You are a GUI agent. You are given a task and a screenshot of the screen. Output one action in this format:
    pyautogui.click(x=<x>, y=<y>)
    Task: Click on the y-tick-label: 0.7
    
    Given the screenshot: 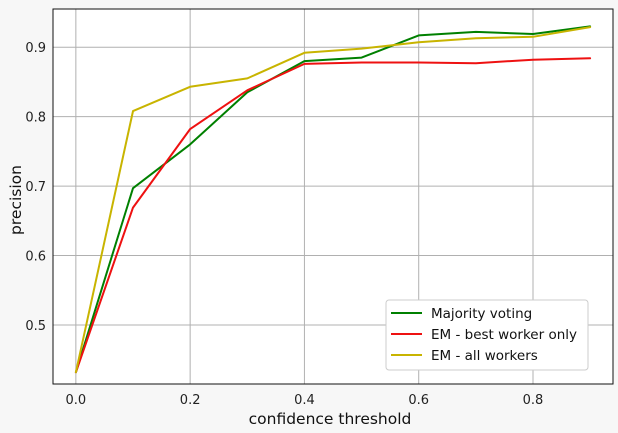 What is the action you would take?
    pyautogui.click(x=35, y=187)
    